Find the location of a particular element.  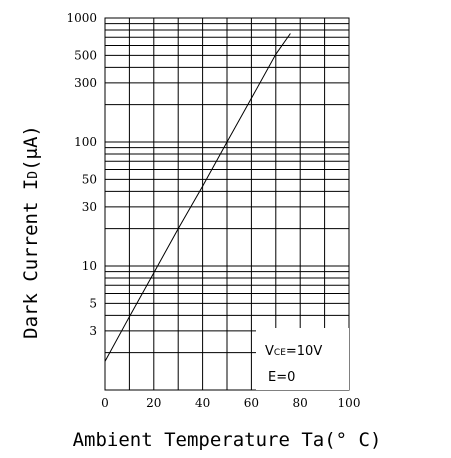

x-tick-label: 20 is located at coordinates (153, 403).